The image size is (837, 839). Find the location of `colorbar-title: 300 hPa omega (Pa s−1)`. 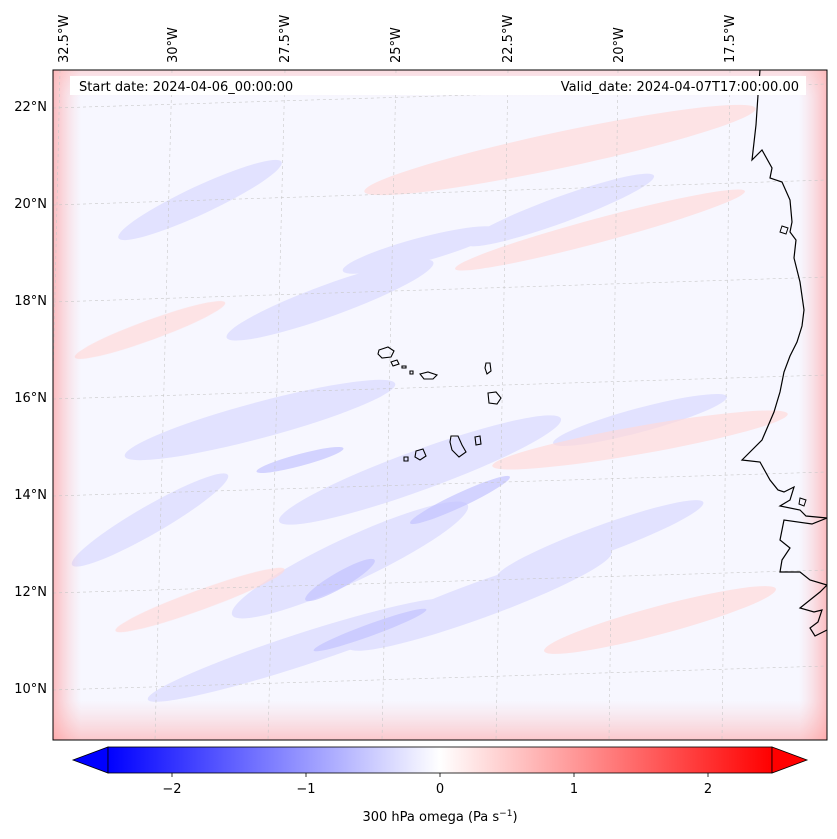

colorbar-title: 300 hPa omega (Pa s−1) is located at coordinates (439, 817).